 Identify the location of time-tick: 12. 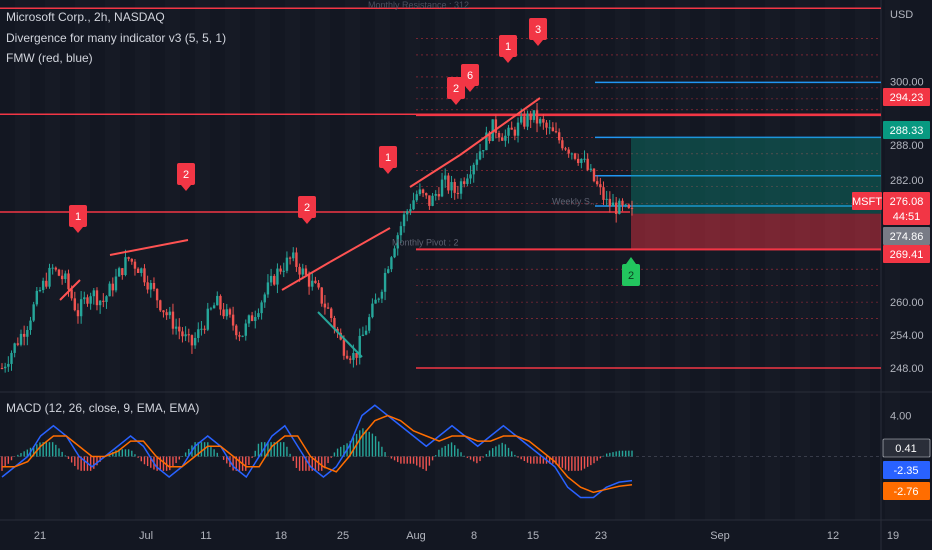
(833, 536).